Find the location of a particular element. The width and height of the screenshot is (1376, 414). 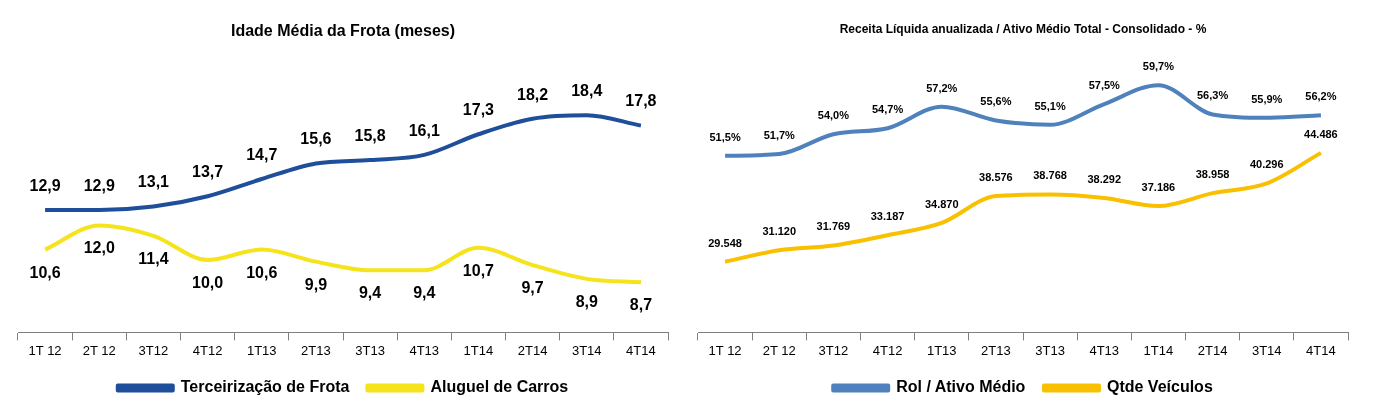

data-label: 34.870 is located at coordinates (941, 203).